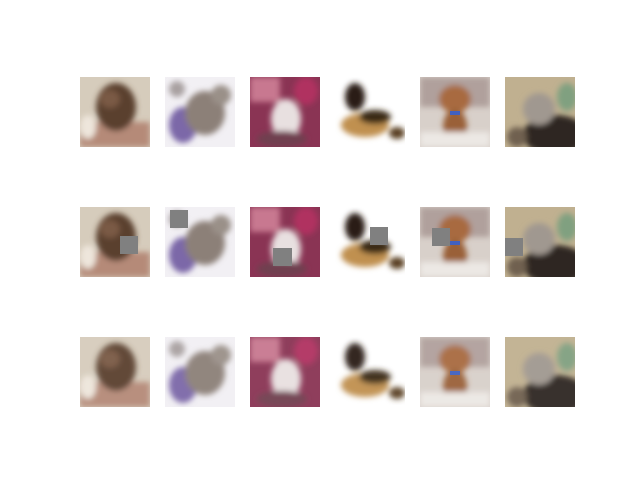 This screenshot has width=640, height=480. What do you see at coordinates (333, 116) in the screenshot?
I see `row-original` at bounding box center [333, 116].